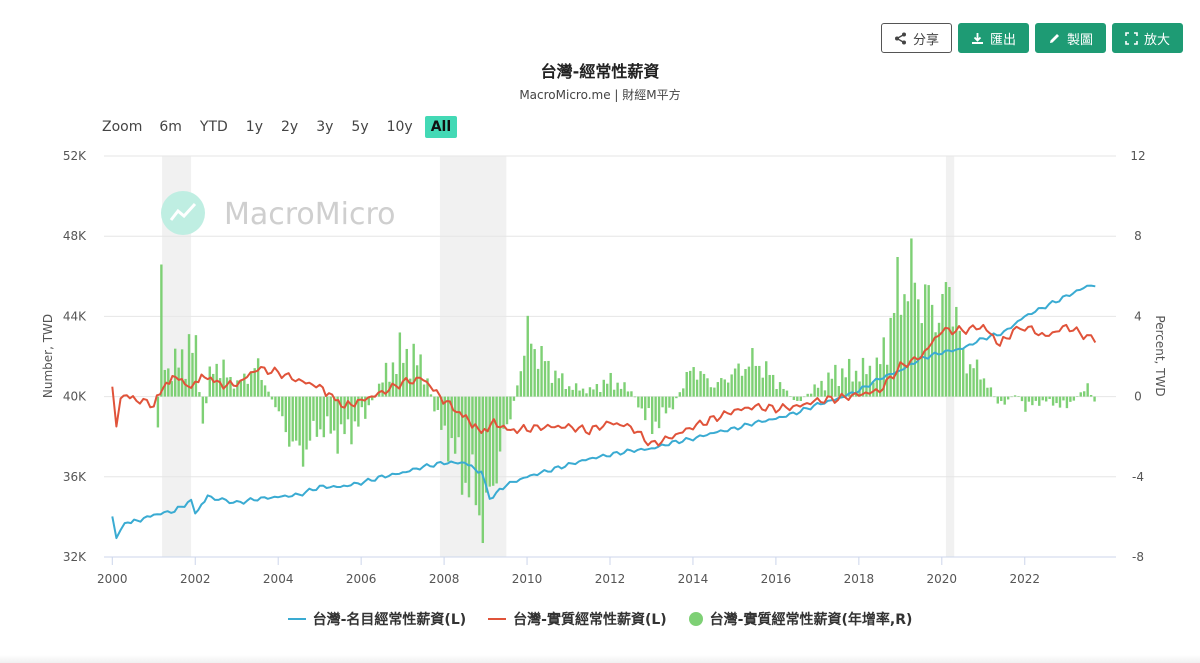  Describe the element at coordinates (290, 127) in the screenshot. I see `range-2y-button: 2y` at that location.